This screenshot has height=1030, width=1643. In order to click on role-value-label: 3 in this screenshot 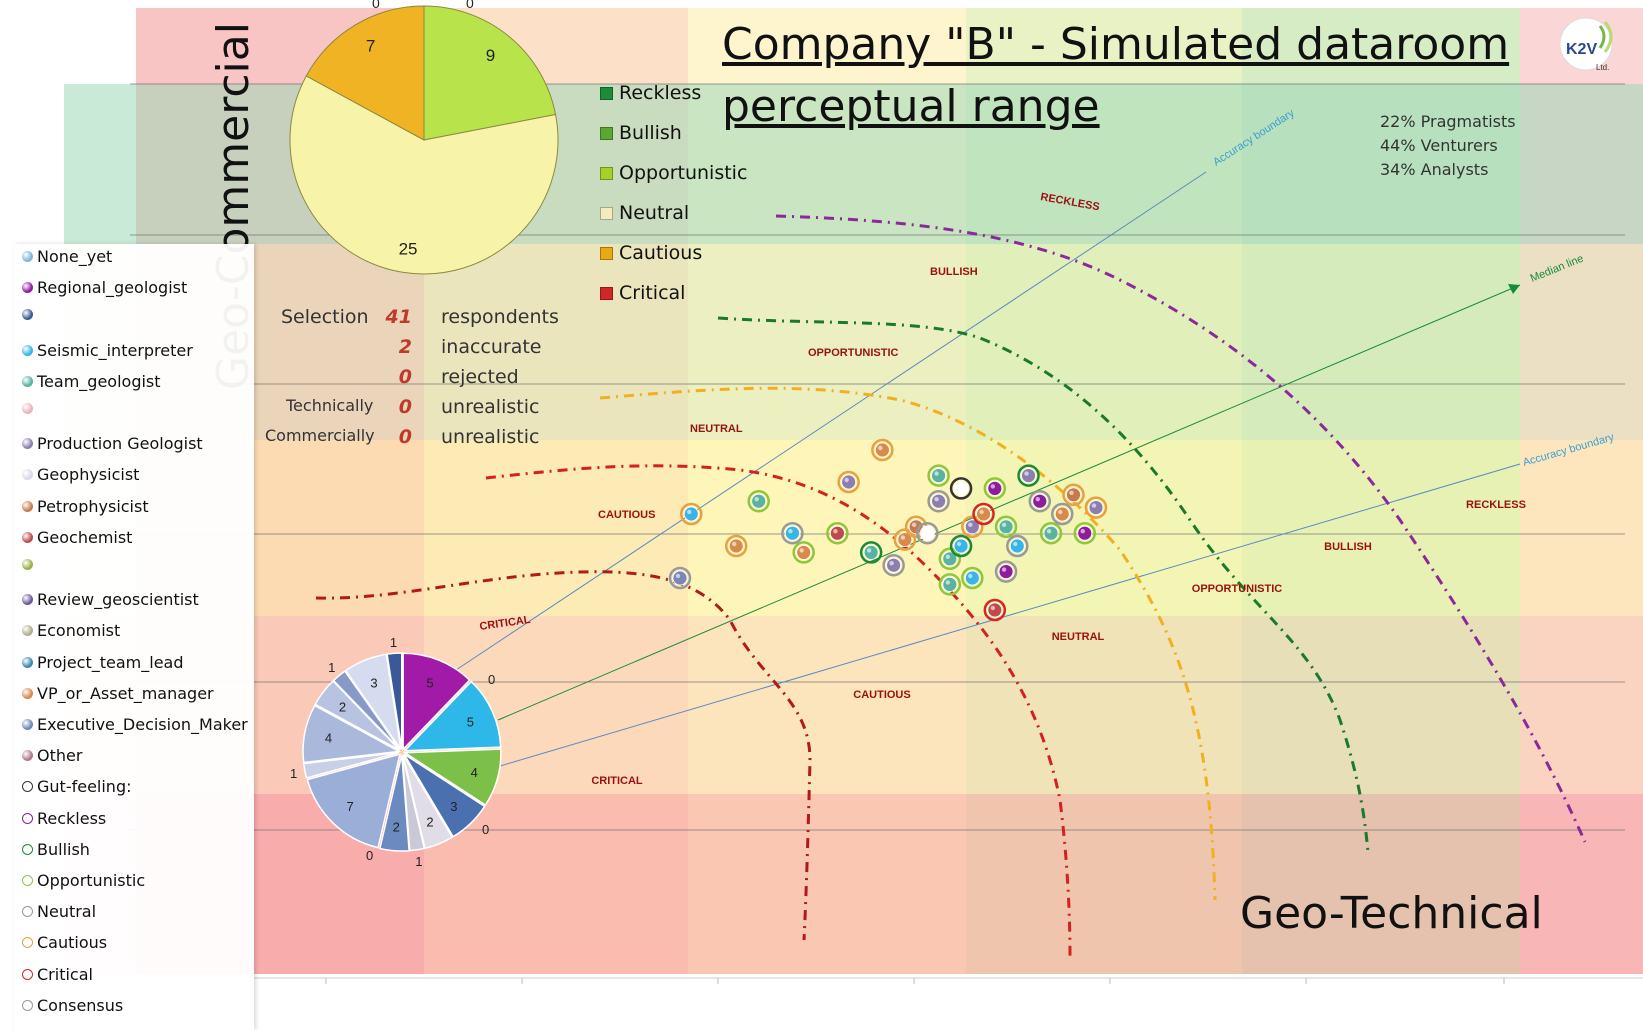, I will do `click(453, 806)`.